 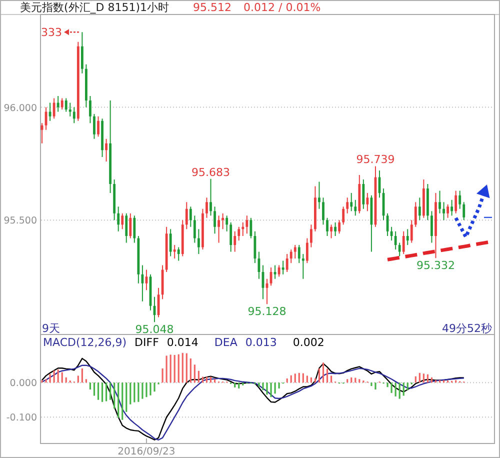 What do you see at coordinates (226, 342) in the screenshot?
I see `legend-label: DEA` at bounding box center [226, 342].